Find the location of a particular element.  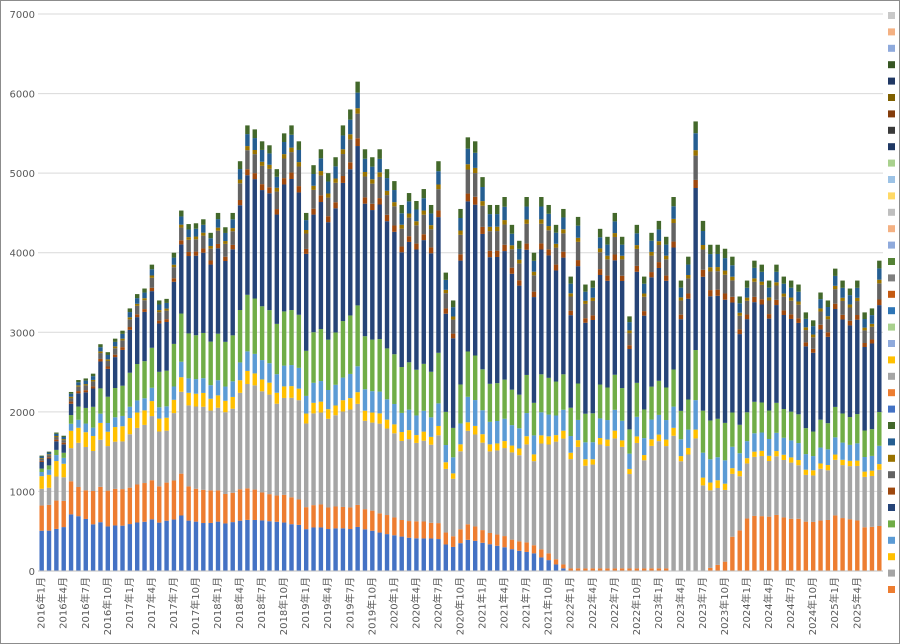

x-tick-label: 2017年10月 is located at coordinates (195, 606).